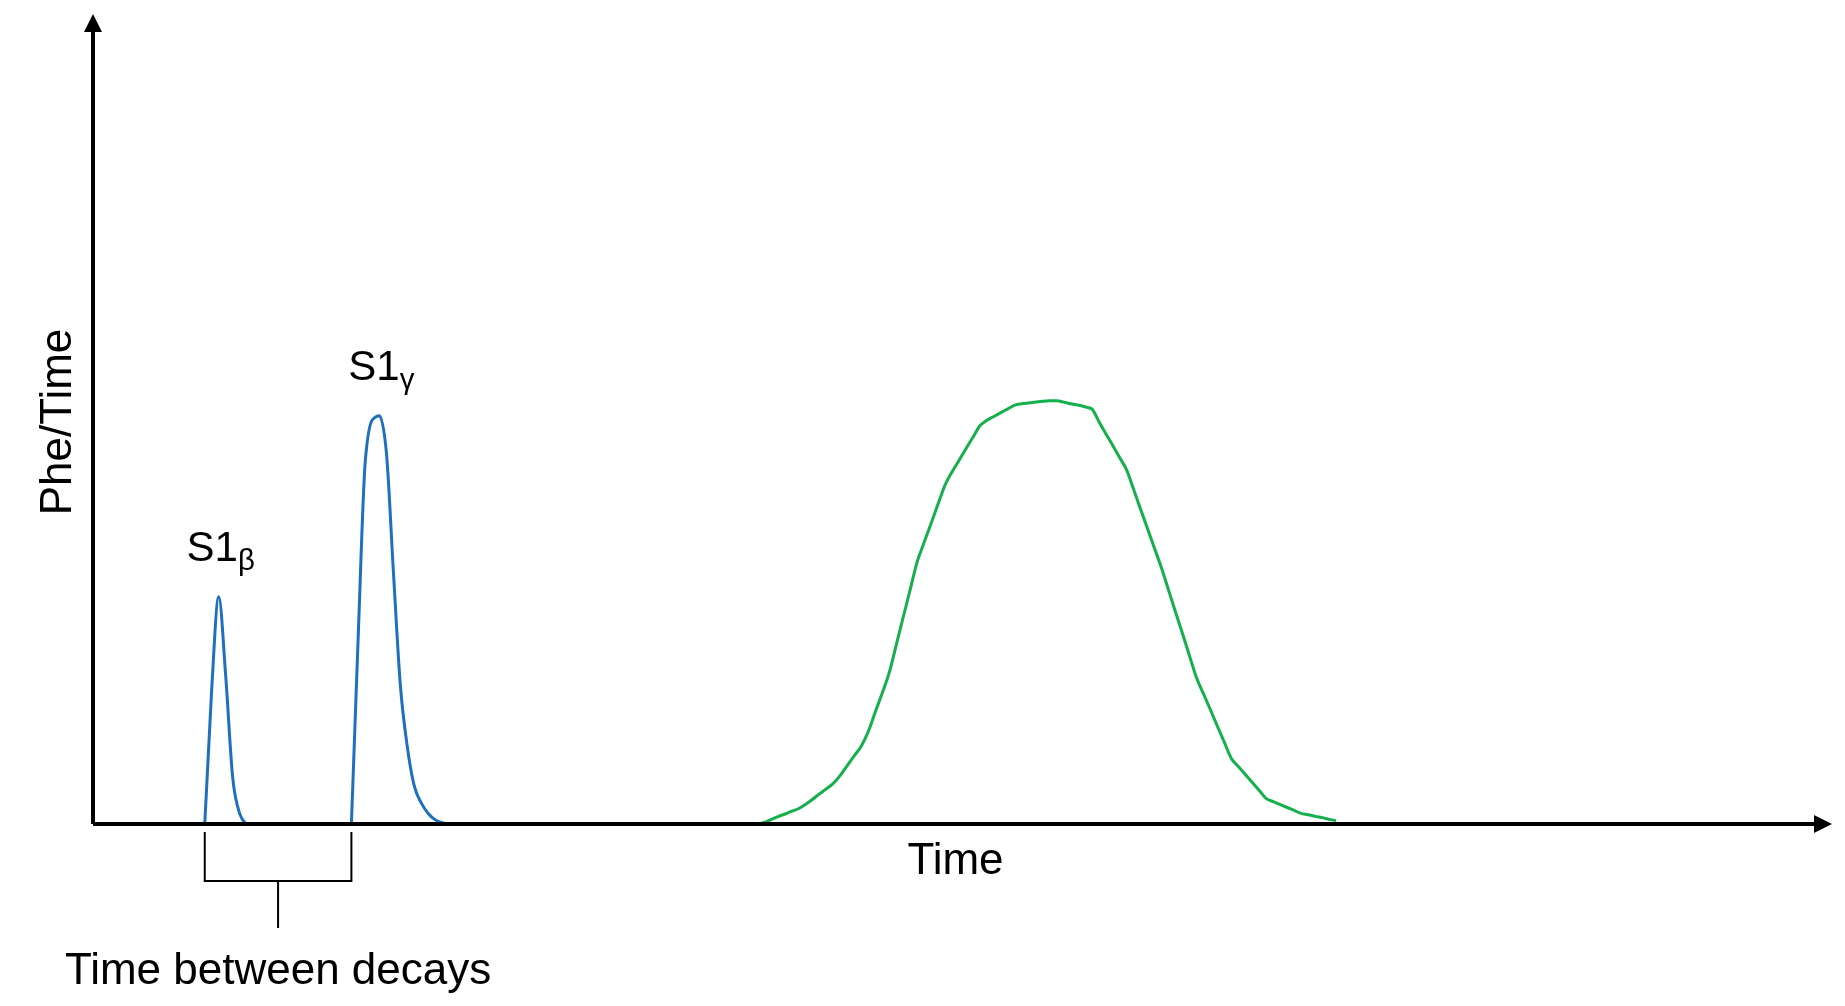 The width and height of the screenshot is (1845, 1006). I want to click on text: Time between decays, so click(278, 968).